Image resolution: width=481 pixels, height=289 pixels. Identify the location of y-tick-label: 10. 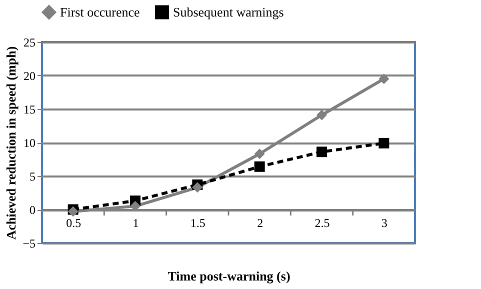
(30, 143).